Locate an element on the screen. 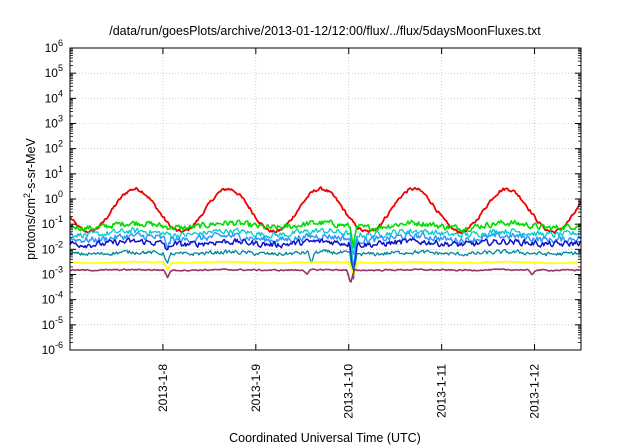 The image size is (640, 448). y-axis-label: protons/cm2-s-sr-MeV is located at coordinates (30, 198).